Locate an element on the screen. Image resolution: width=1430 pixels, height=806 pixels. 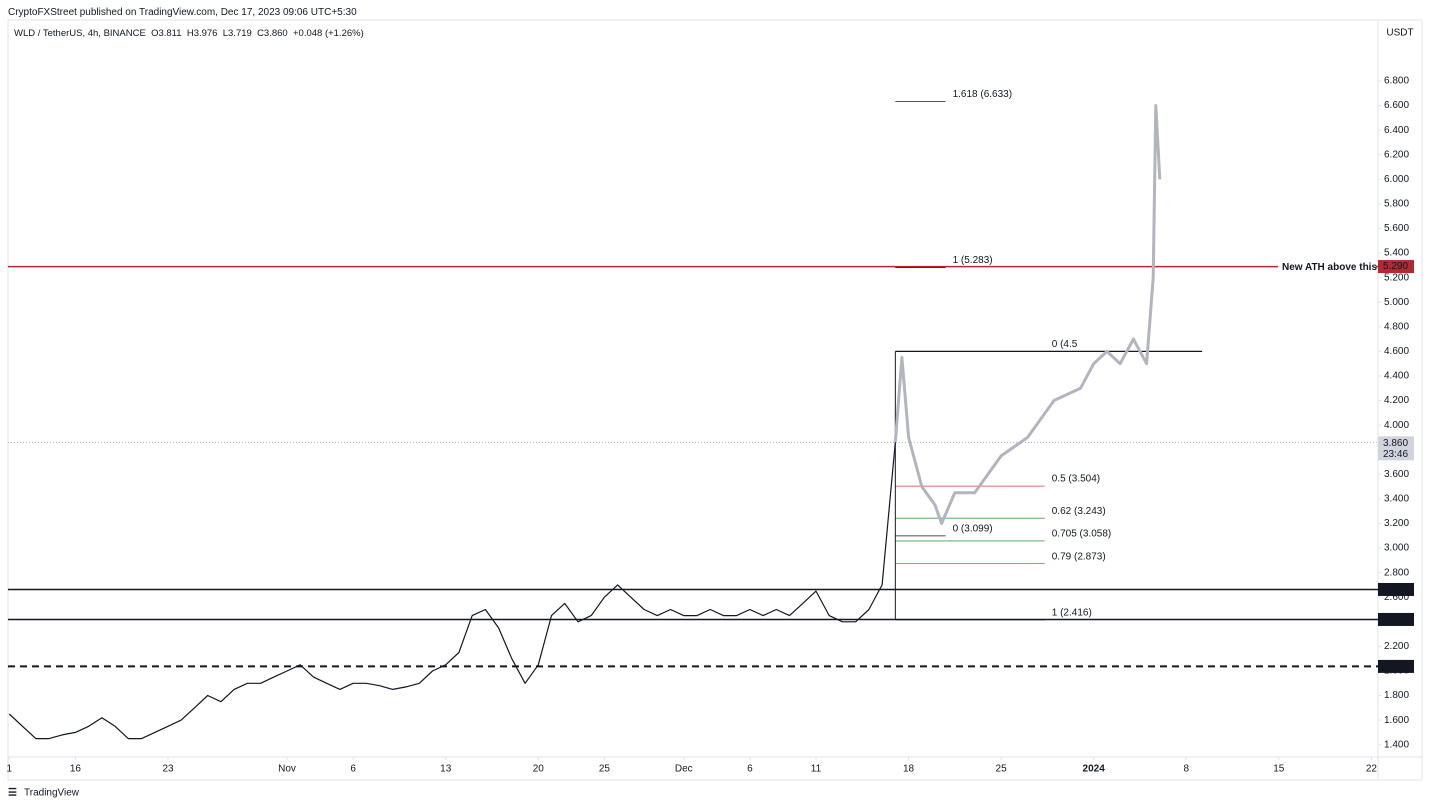
y-tick-label: 3.600 is located at coordinates (1396, 474).